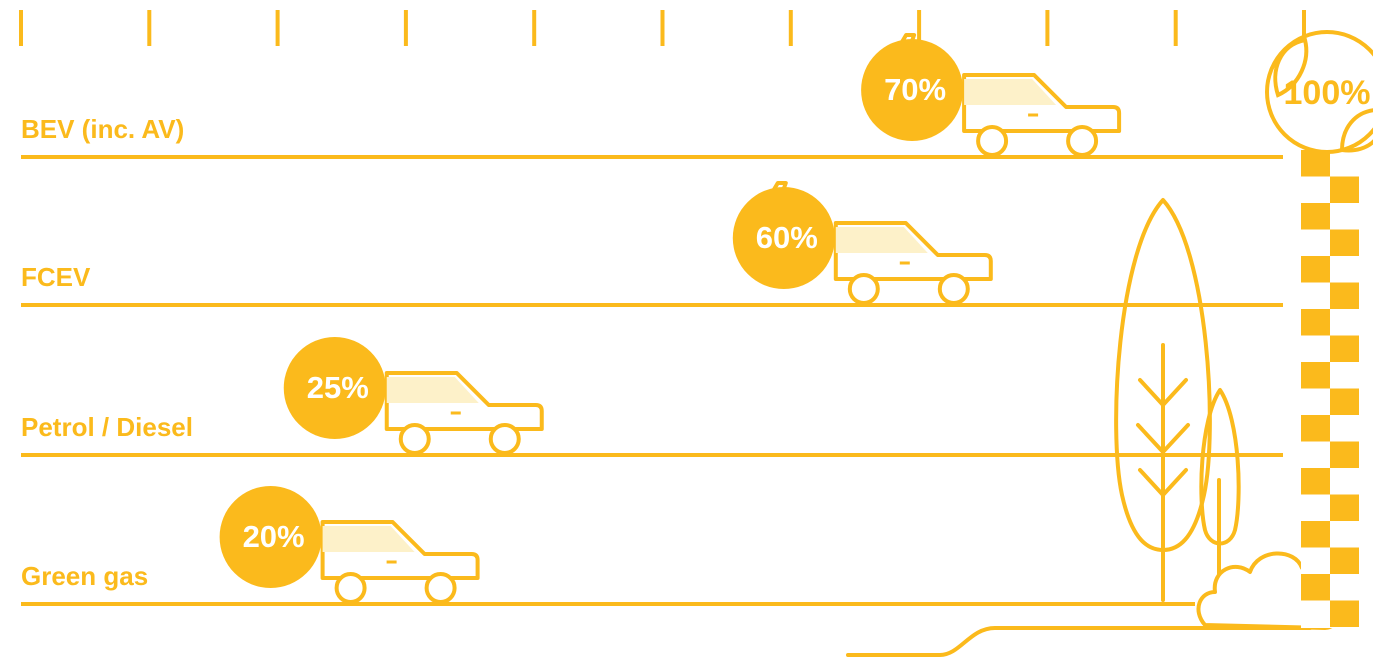  I want to click on finish-globe: 100%, so click(1319, 92).